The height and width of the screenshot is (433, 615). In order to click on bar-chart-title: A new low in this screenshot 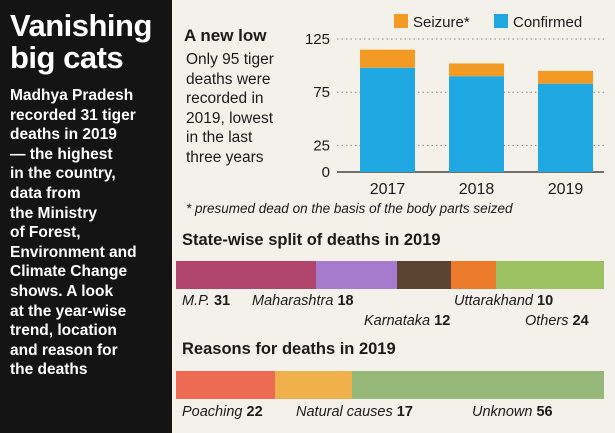, I will do `click(225, 35)`.